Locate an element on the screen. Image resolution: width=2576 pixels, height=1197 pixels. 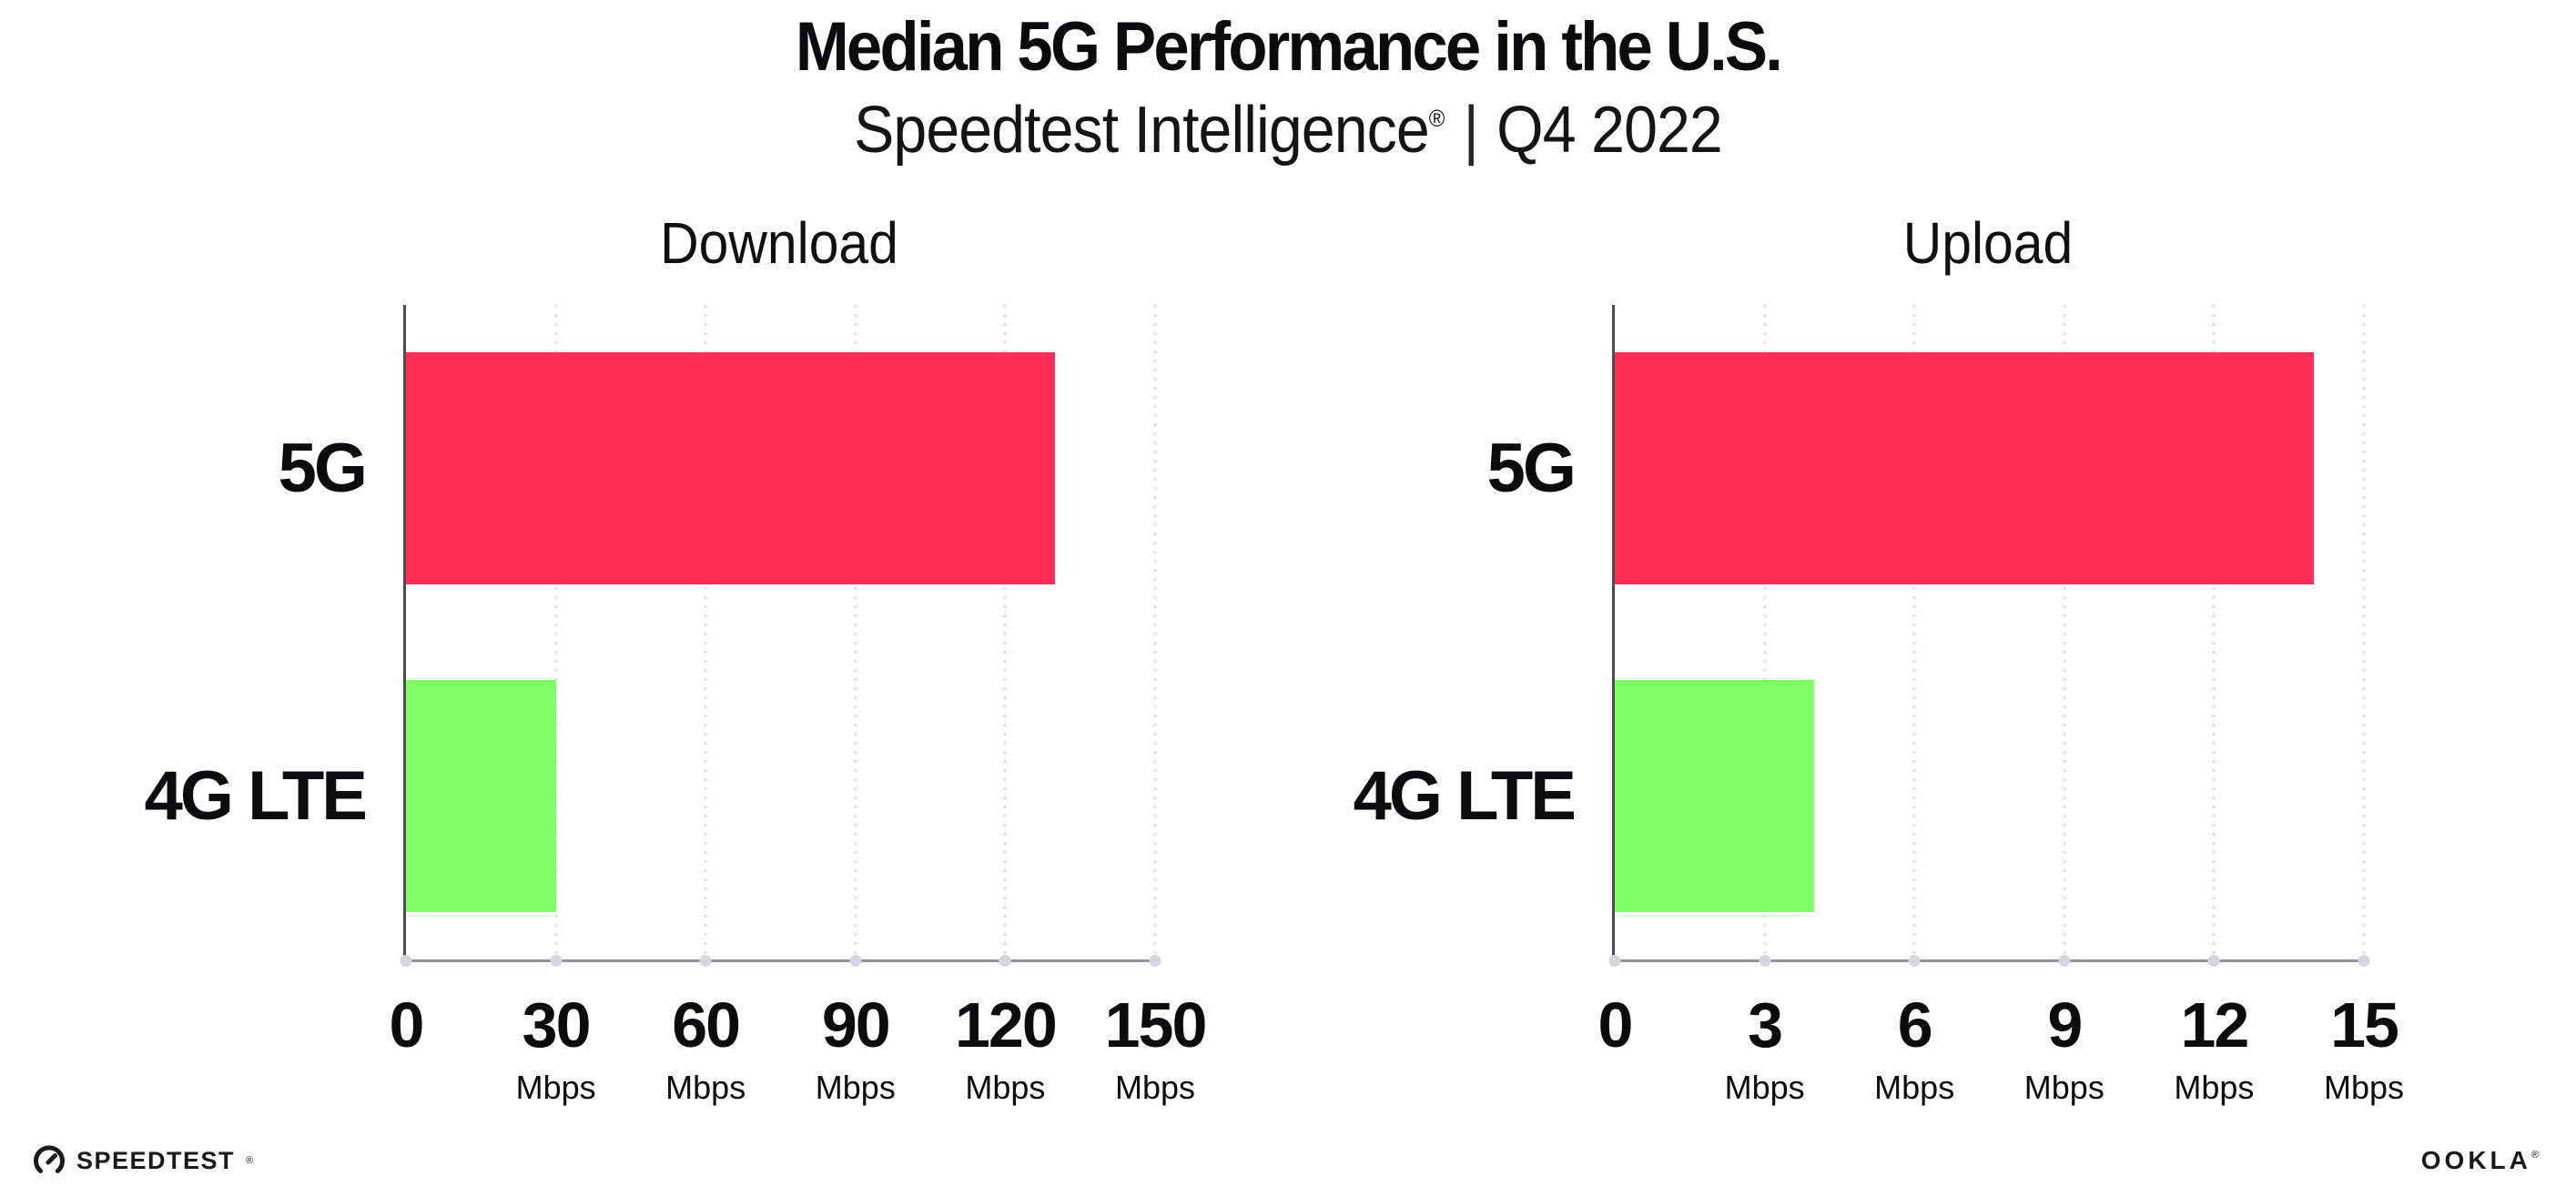
tick-value: 150 is located at coordinates (1156, 1024).